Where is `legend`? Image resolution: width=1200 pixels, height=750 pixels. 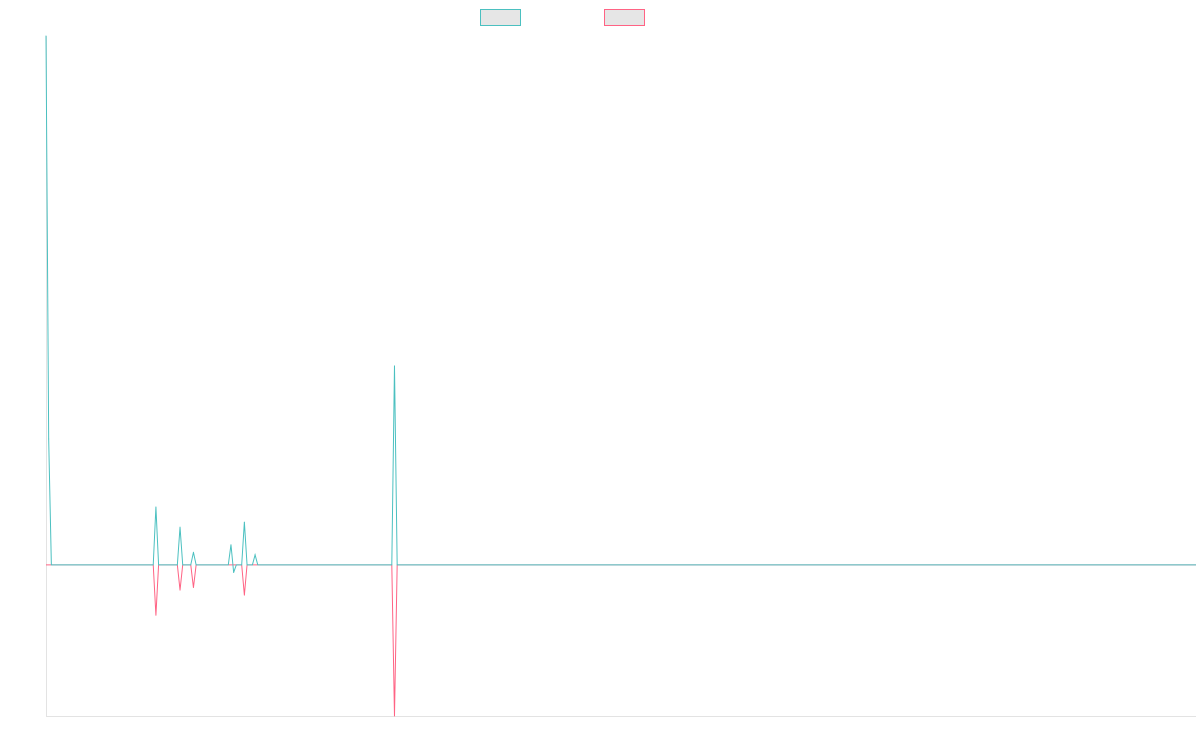 legend is located at coordinates (562, 17).